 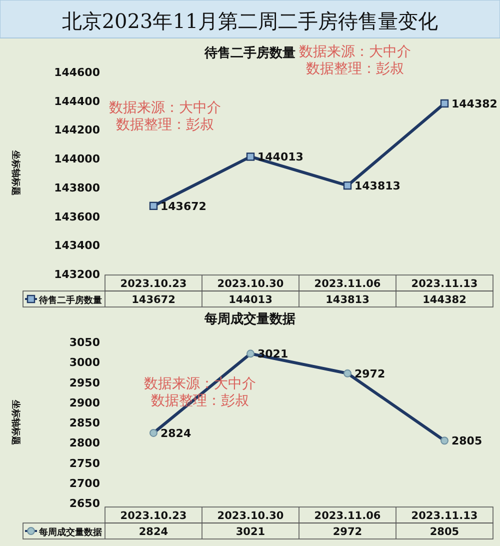 What do you see at coordinates (251, 532) in the screenshot?
I see `data-label: 3021` at bounding box center [251, 532].